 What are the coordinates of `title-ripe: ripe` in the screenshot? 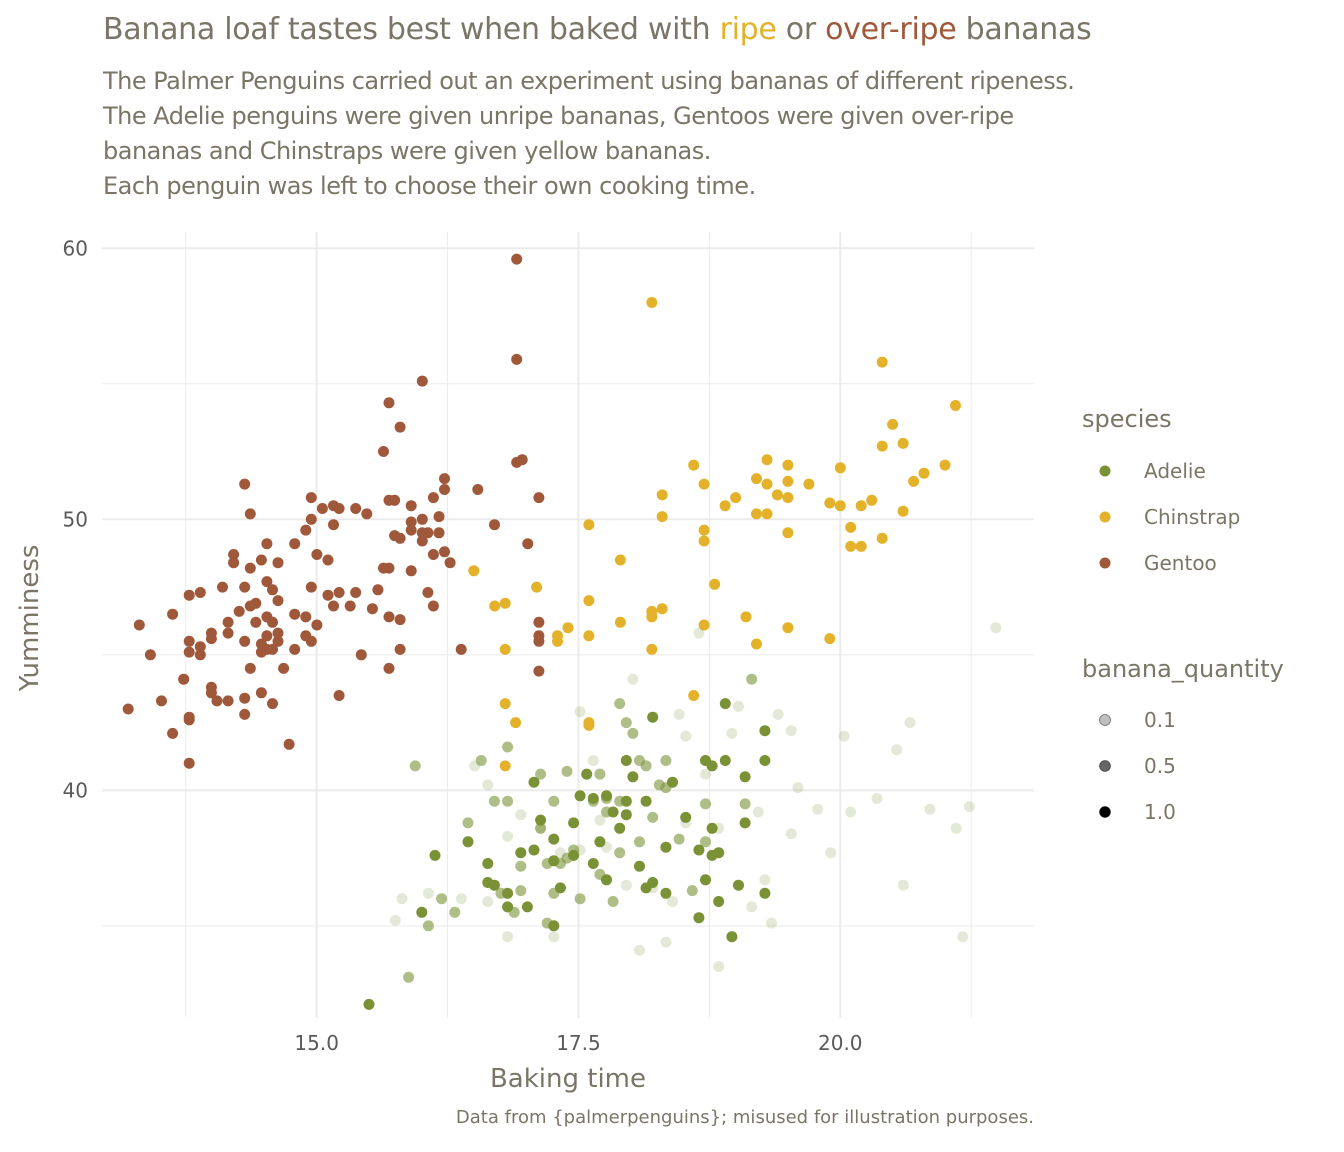 It's located at (748, 29).